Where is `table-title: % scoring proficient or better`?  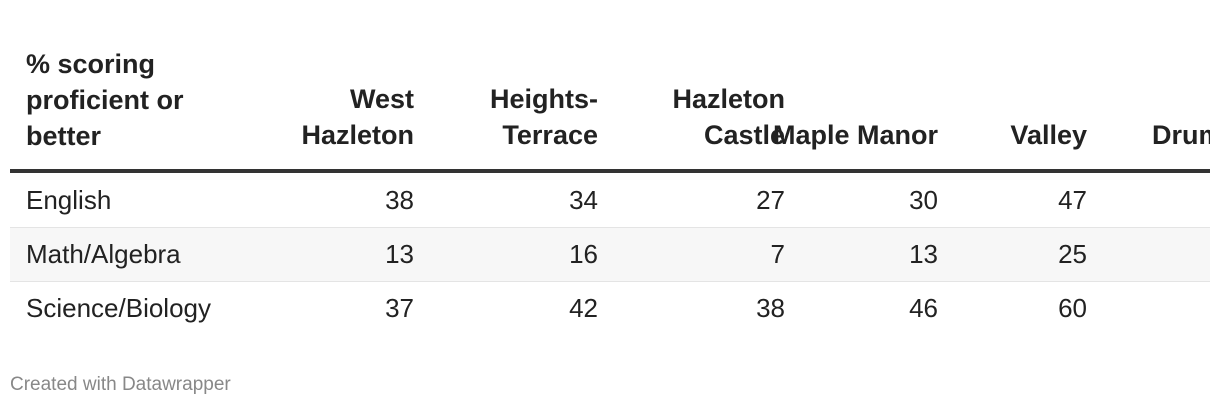 table-title: % scoring proficient or better is located at coordinates (105, 100).